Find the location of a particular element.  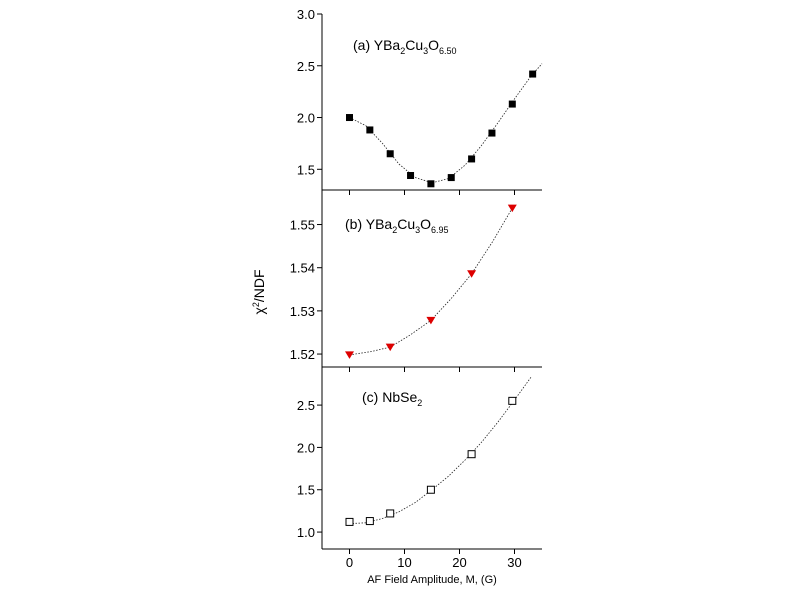

panel-label: (c) NbSe2 is located at coordinates (392, 398).